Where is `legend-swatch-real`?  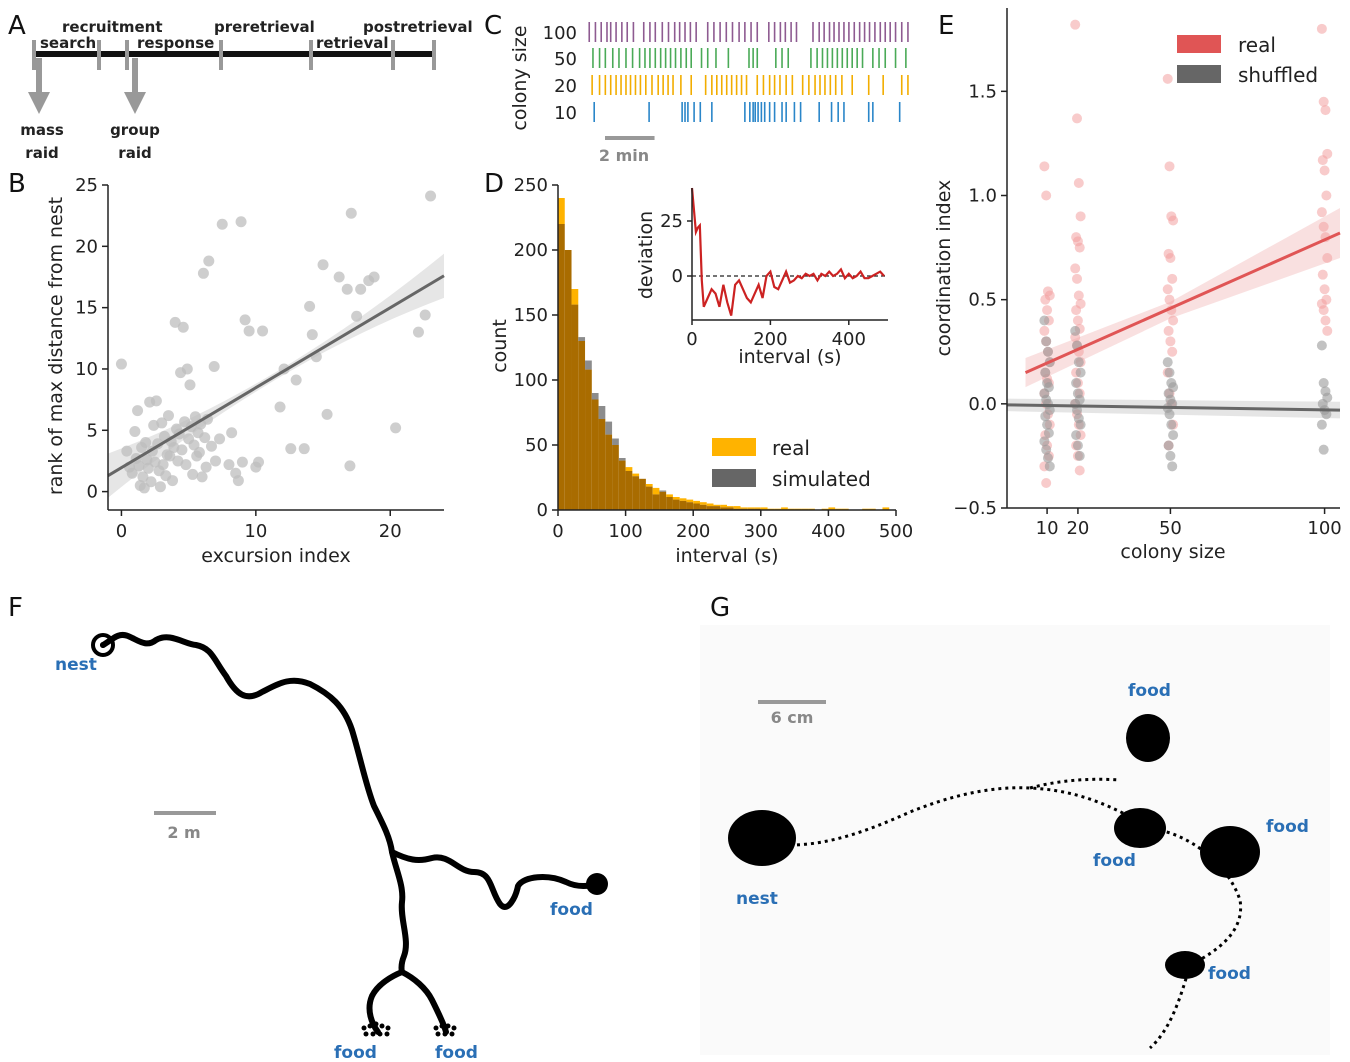 legend-swatch-real is located at coordinates (734, 447).